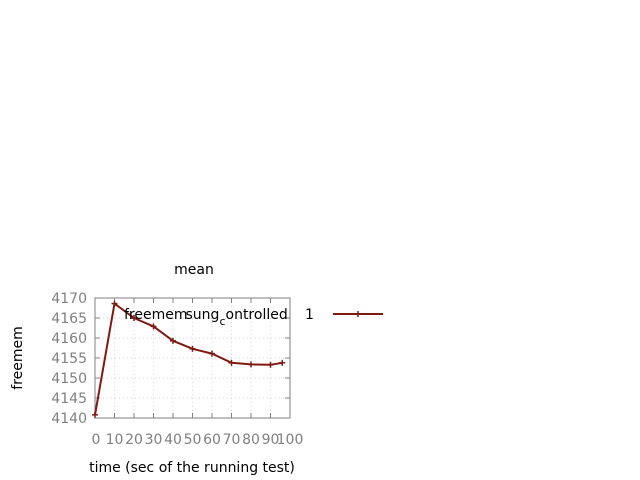 This screenshot has width=640, height=480. What do you see at coordinates (69, 399) in the screenshot?
I see `y-tick-label: 4145` at bounding box center [69, 399].